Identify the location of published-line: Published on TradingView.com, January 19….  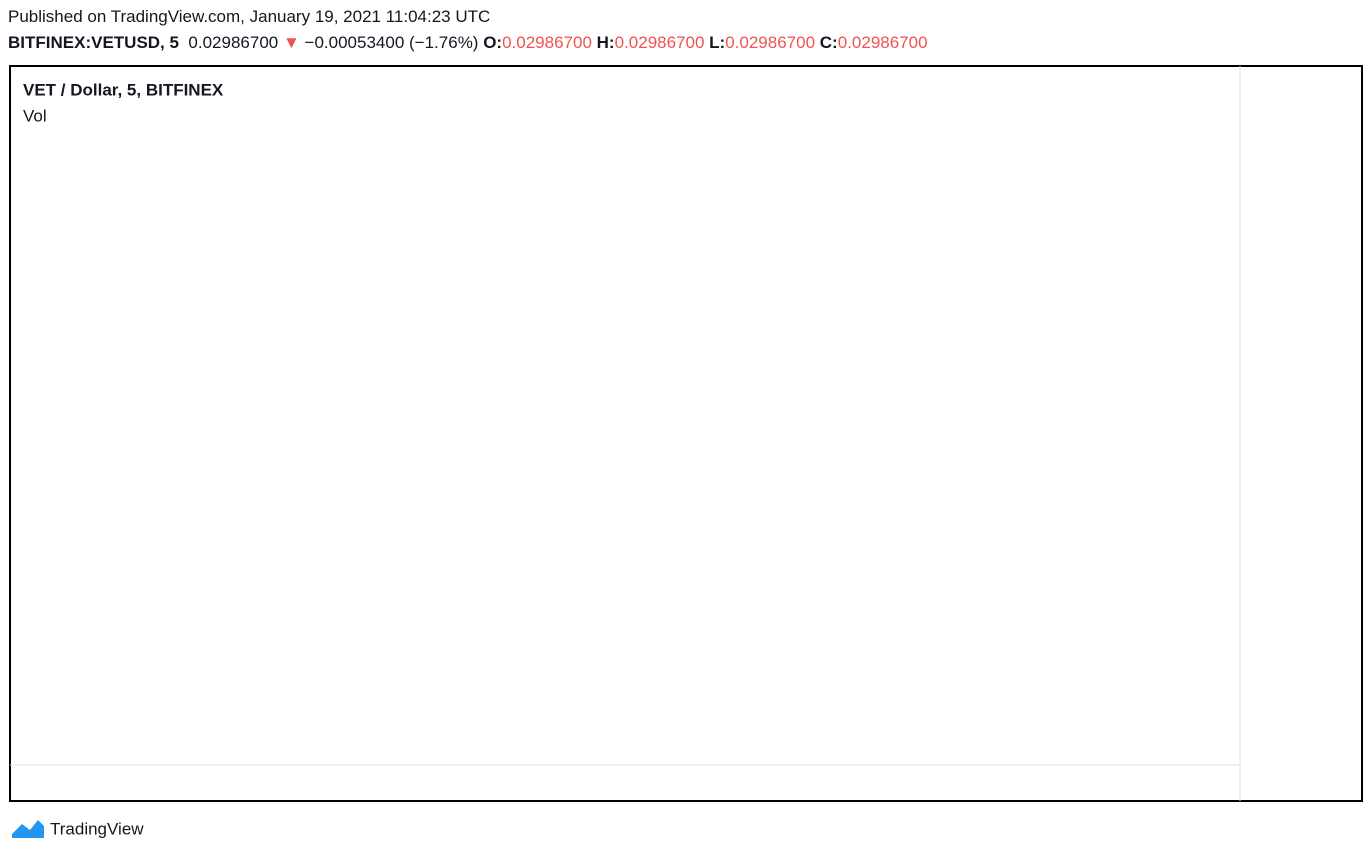
(249, 17).